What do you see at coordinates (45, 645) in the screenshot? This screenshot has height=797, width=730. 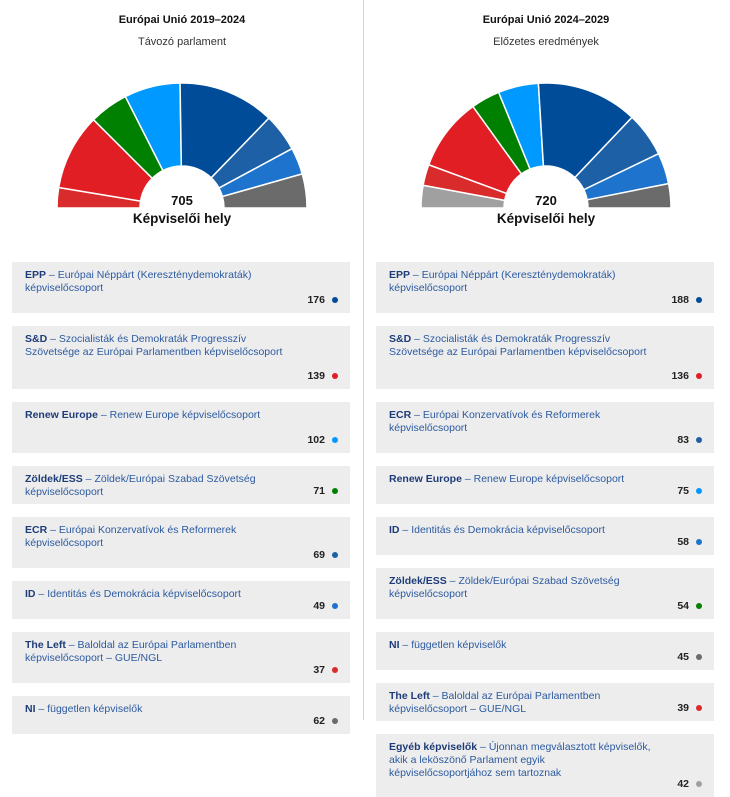 I see `party-abbr: The Left` at bounding box center [45, 645].